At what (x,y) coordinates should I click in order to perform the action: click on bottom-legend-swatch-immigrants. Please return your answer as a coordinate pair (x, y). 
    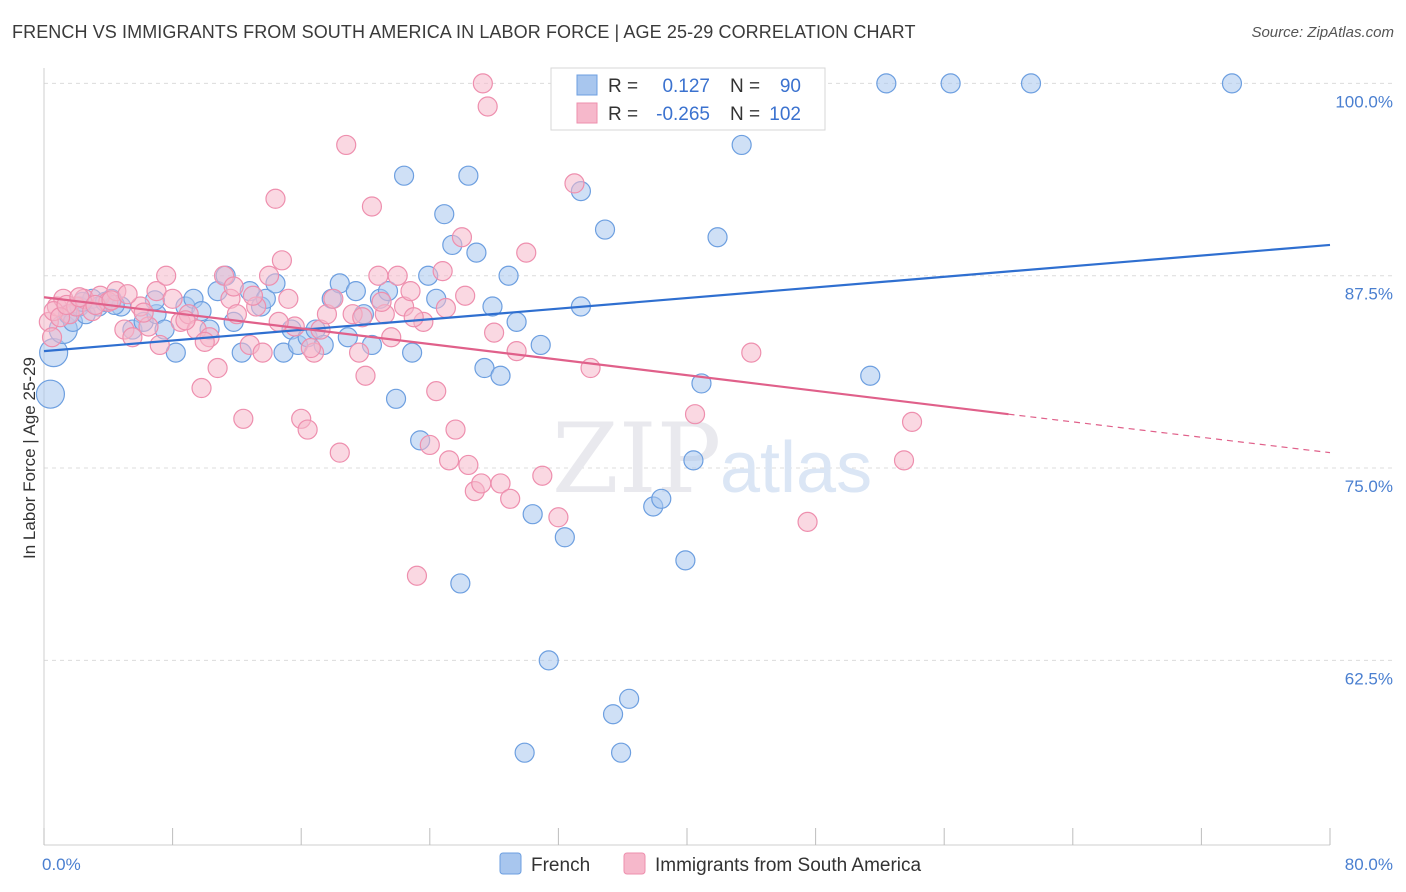
    Looking at the image, I should click on (634, 863).